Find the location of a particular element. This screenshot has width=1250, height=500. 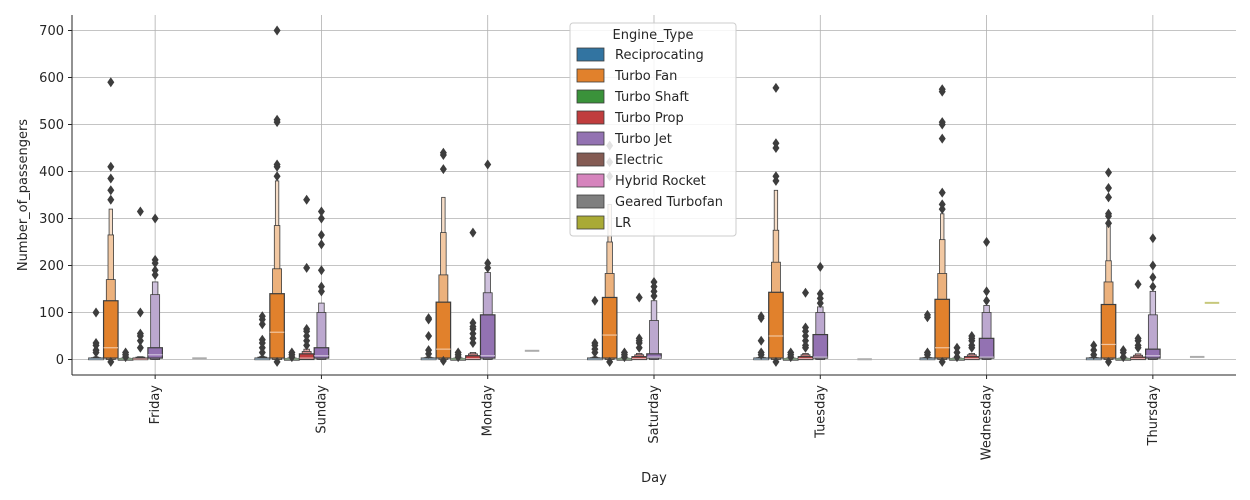

y-tick-label: 300 is located at coordinates (51, 219).